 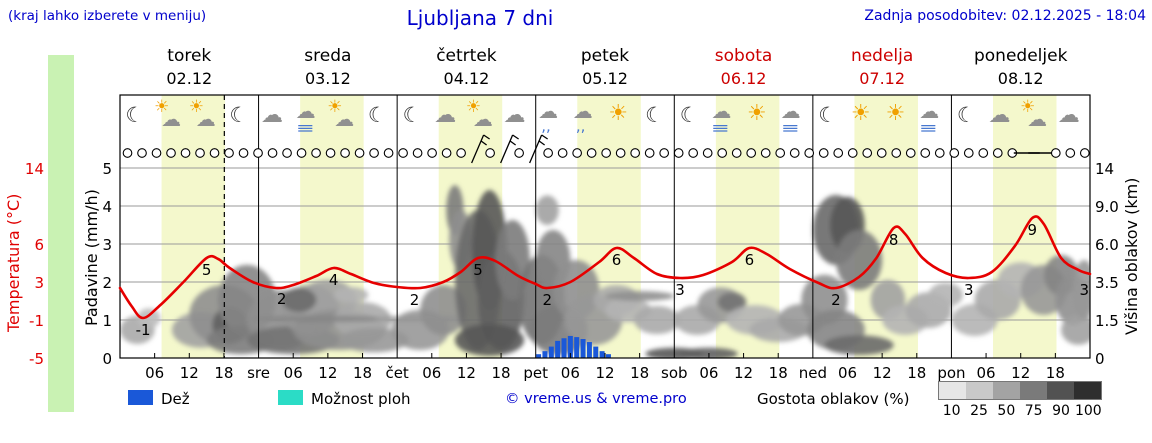 I want to click on day-date: 05.12, so click(x=605, y=78).